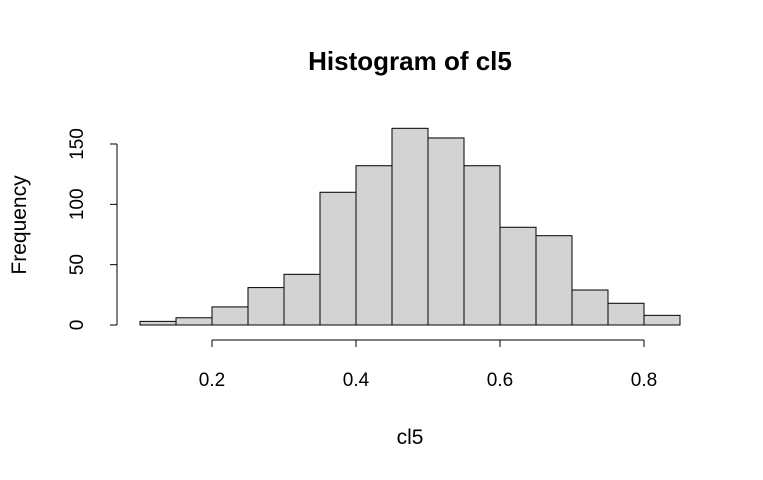  What do you see at coordinates (410, 61) in the screenshot?
I see `chart-title: Histogram of cl5` at bounding box center [410, 61].